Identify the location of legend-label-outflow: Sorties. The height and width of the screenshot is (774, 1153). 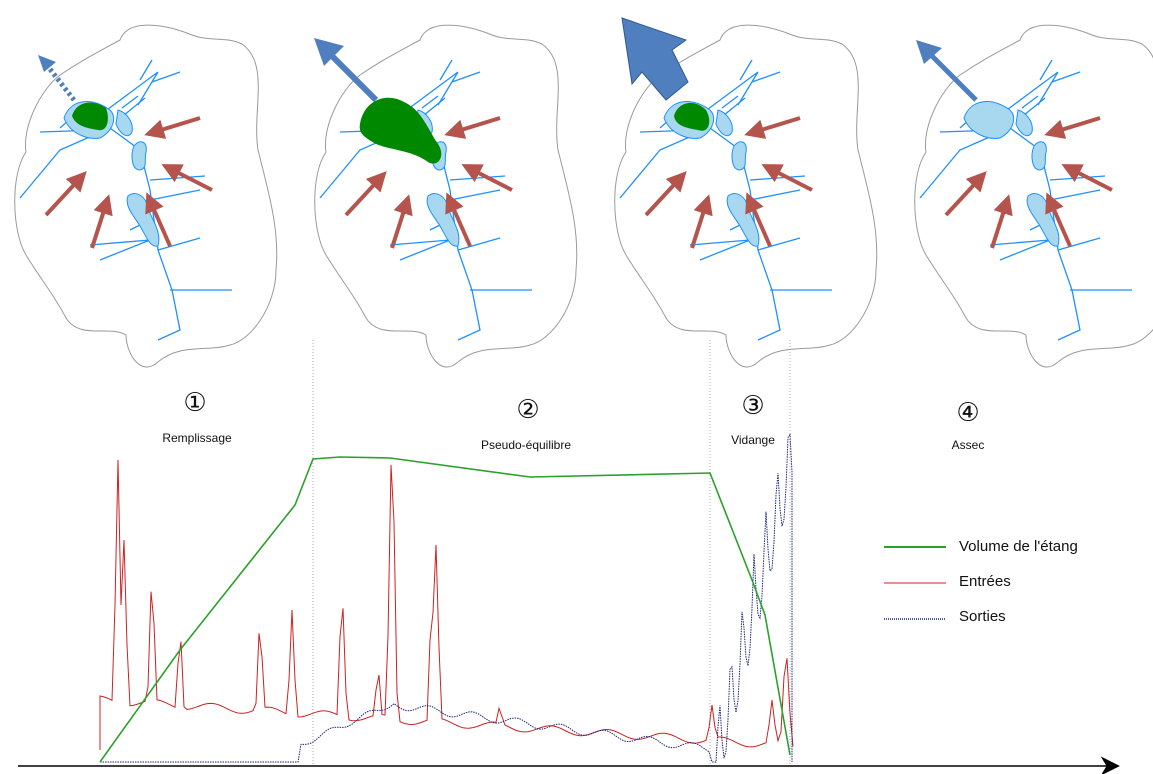
(982, 616).